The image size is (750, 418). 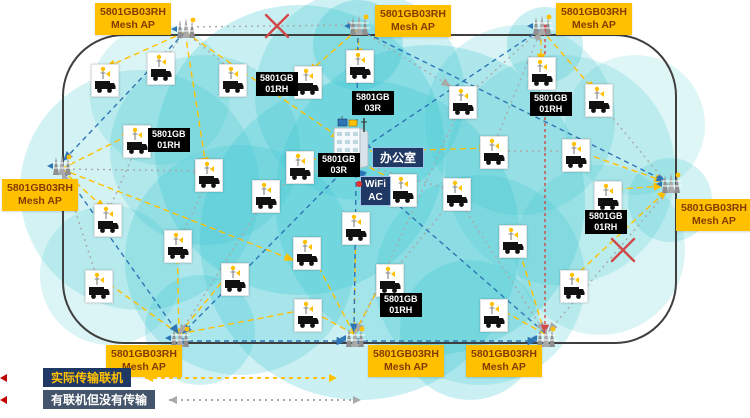 I want to click on wifi-ac-label: WiFi AC, so click(x=376, y=191).